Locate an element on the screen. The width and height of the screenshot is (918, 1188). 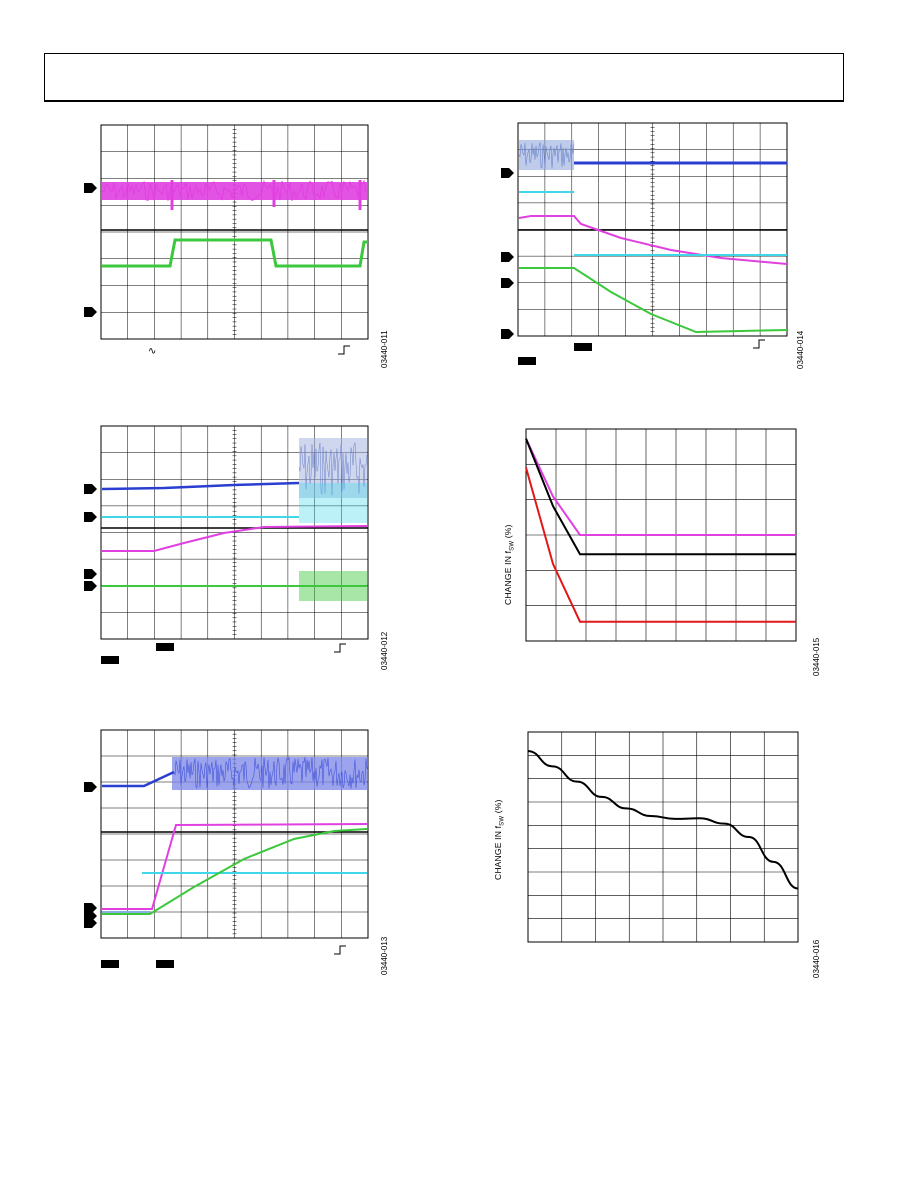
scope-1-ch-marker is located at coordinates (90, 188).